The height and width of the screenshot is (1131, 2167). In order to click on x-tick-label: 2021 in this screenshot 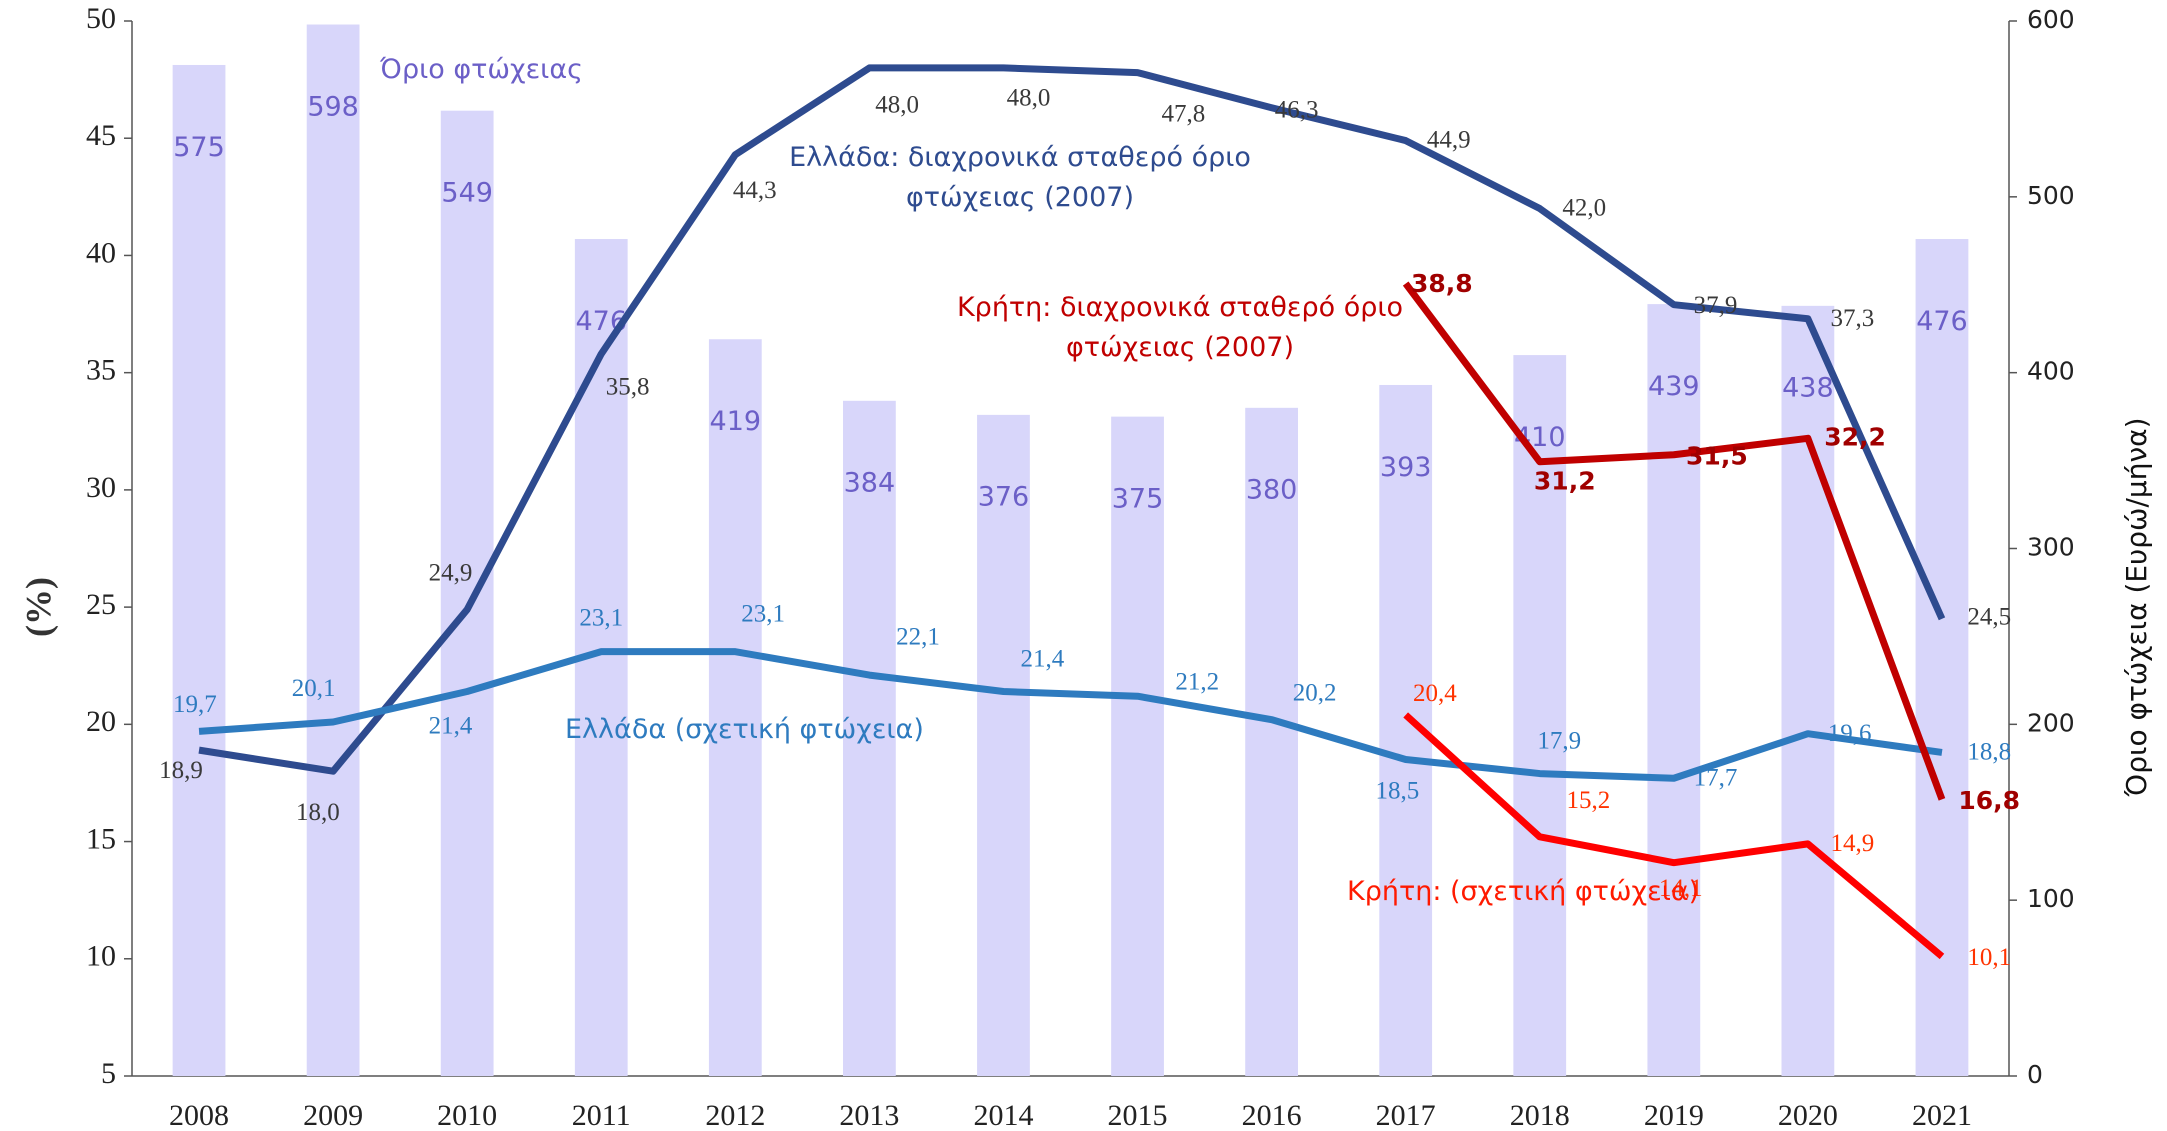, I will do `click(1942, 1115)`.